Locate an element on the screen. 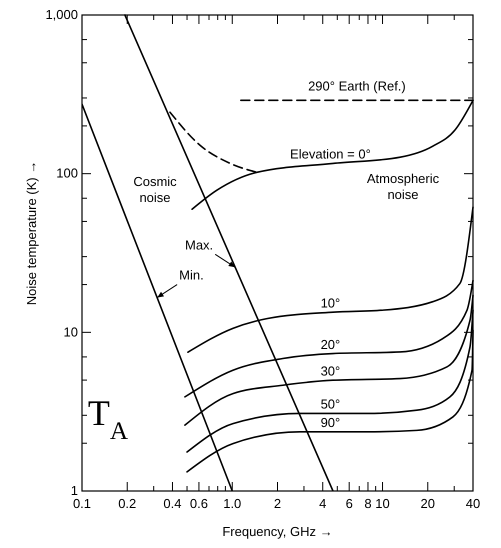 This screenshot has width=501, height=548. y-tick-label: 10 is located at coordinates (71, 332).